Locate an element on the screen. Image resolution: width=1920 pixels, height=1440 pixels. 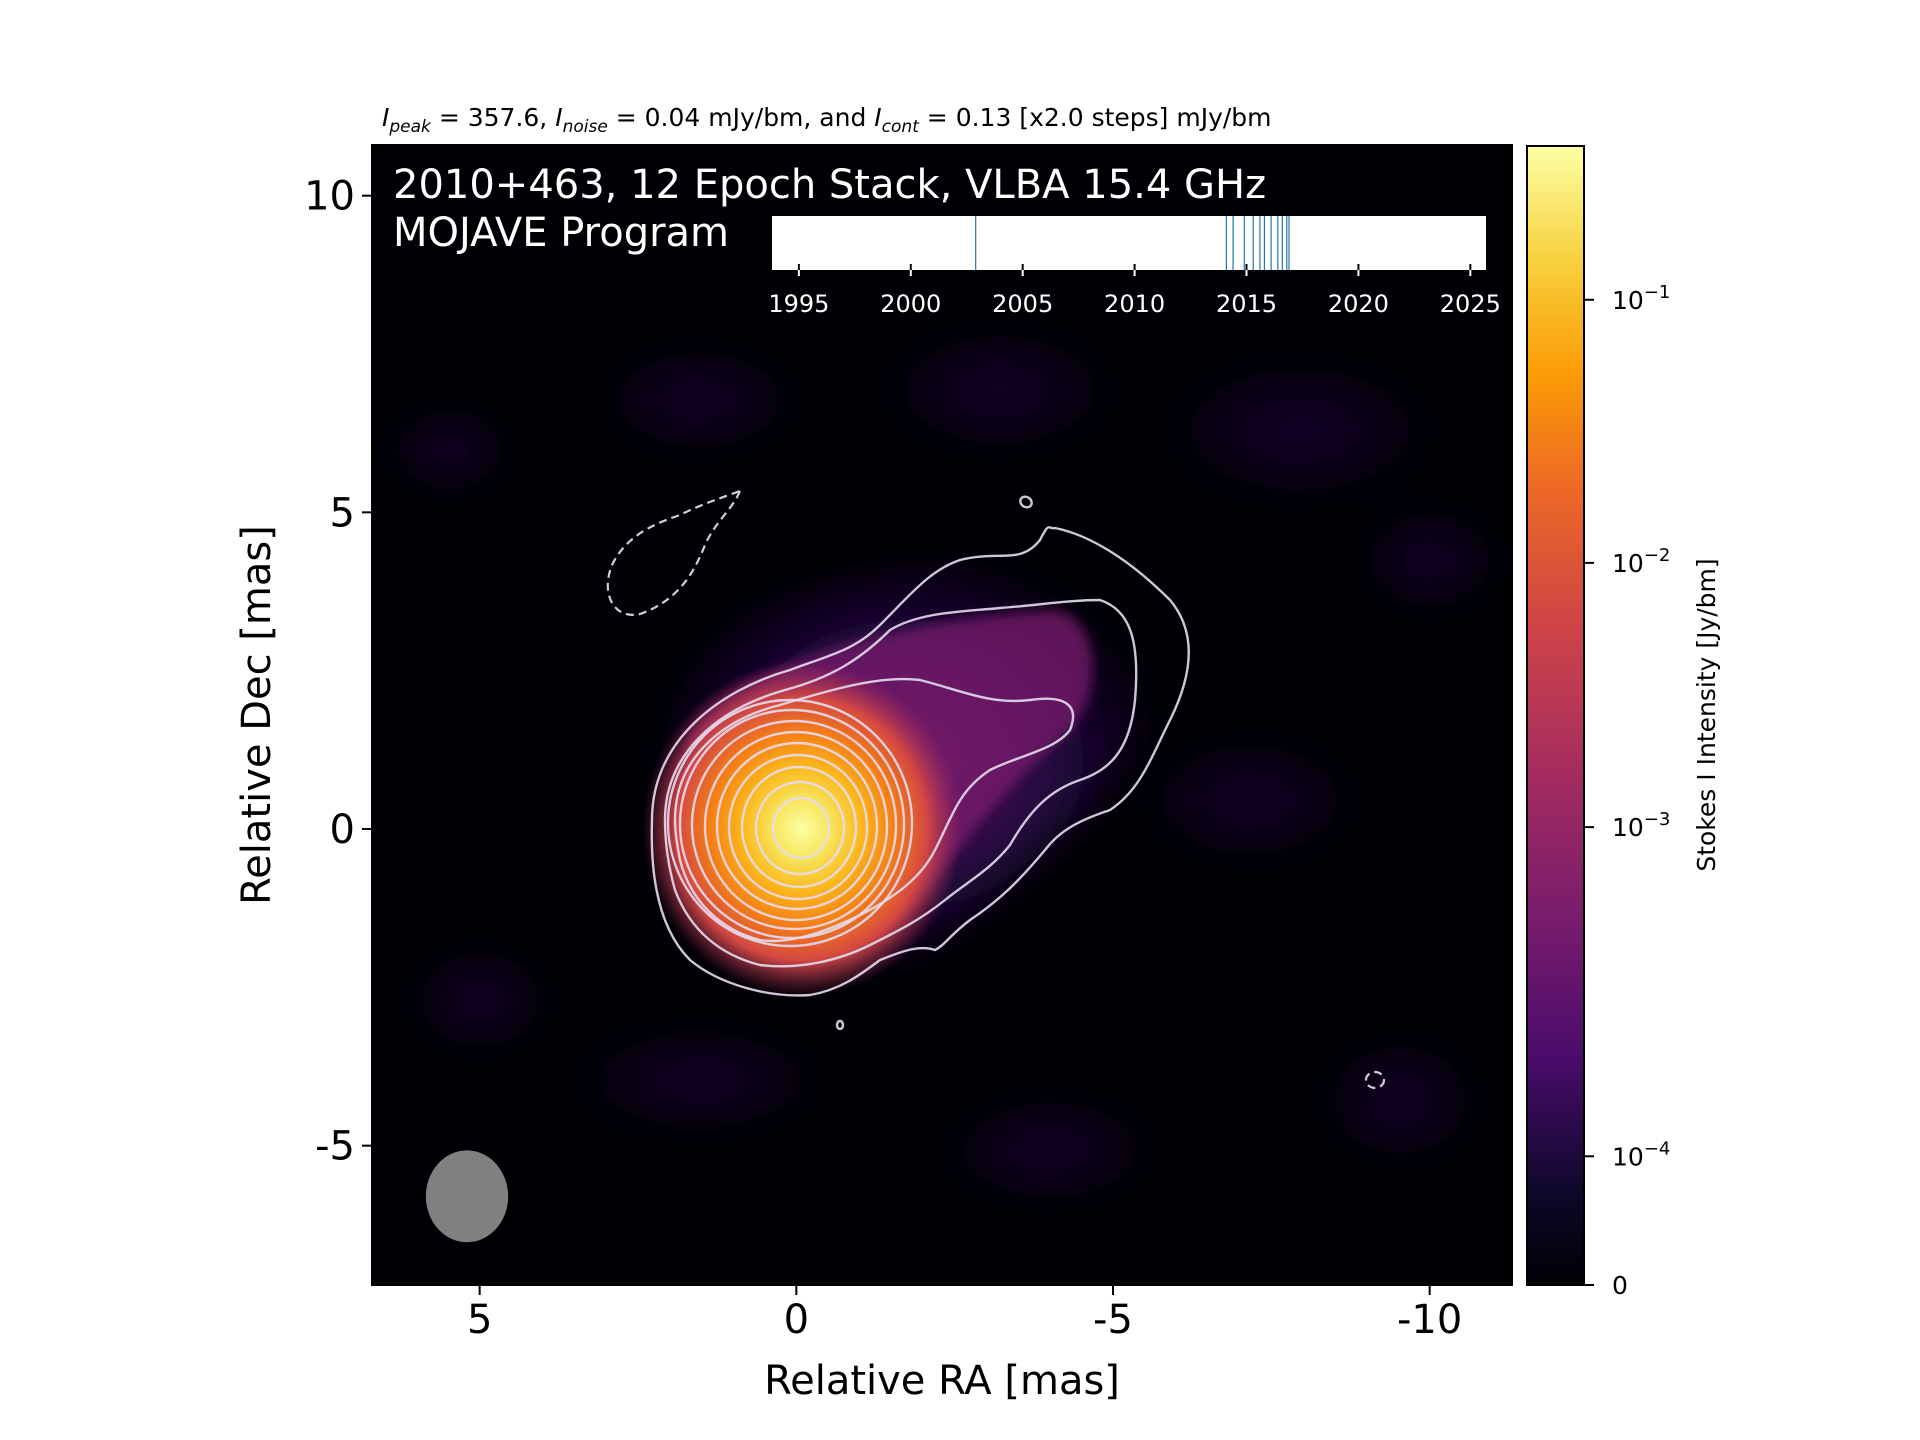
inset-tick-label: 2015 is located at coordinates (1246, 304).